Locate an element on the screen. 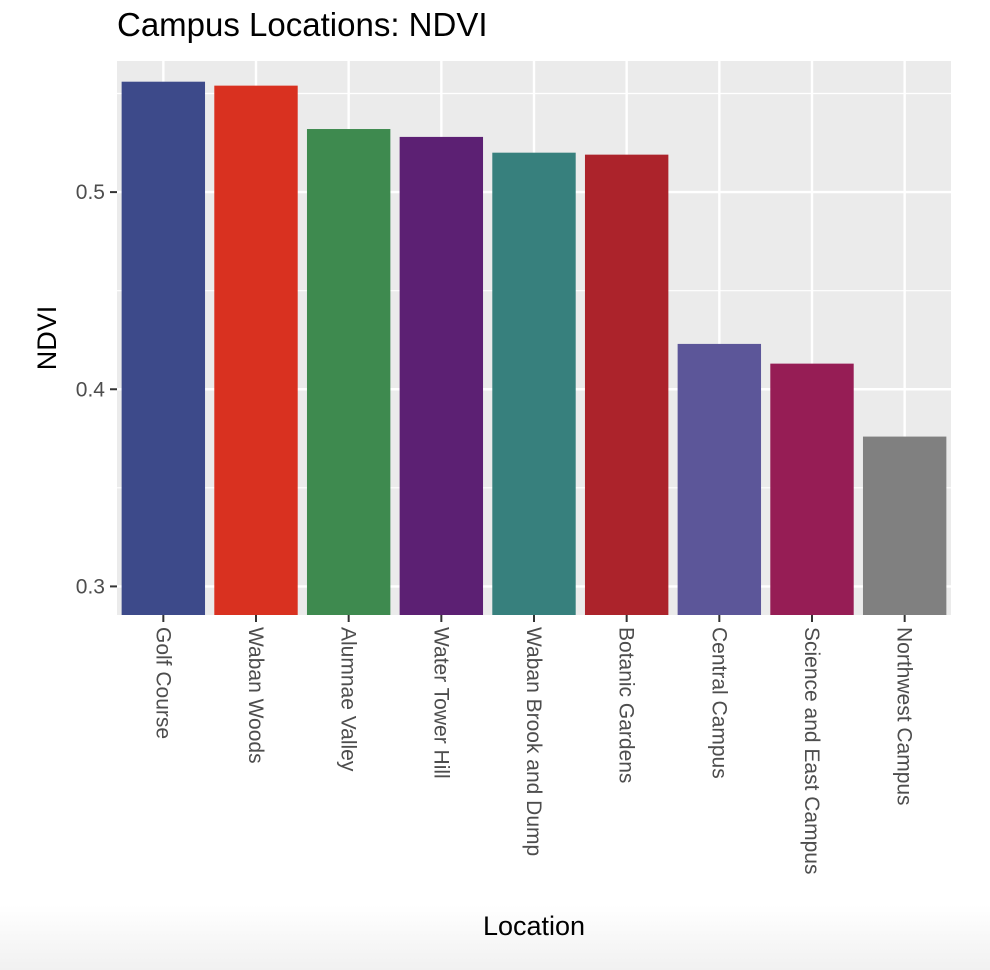 The image size is (990, 970). x-tick-label: Central Campus is located at coordinates (718, 703).